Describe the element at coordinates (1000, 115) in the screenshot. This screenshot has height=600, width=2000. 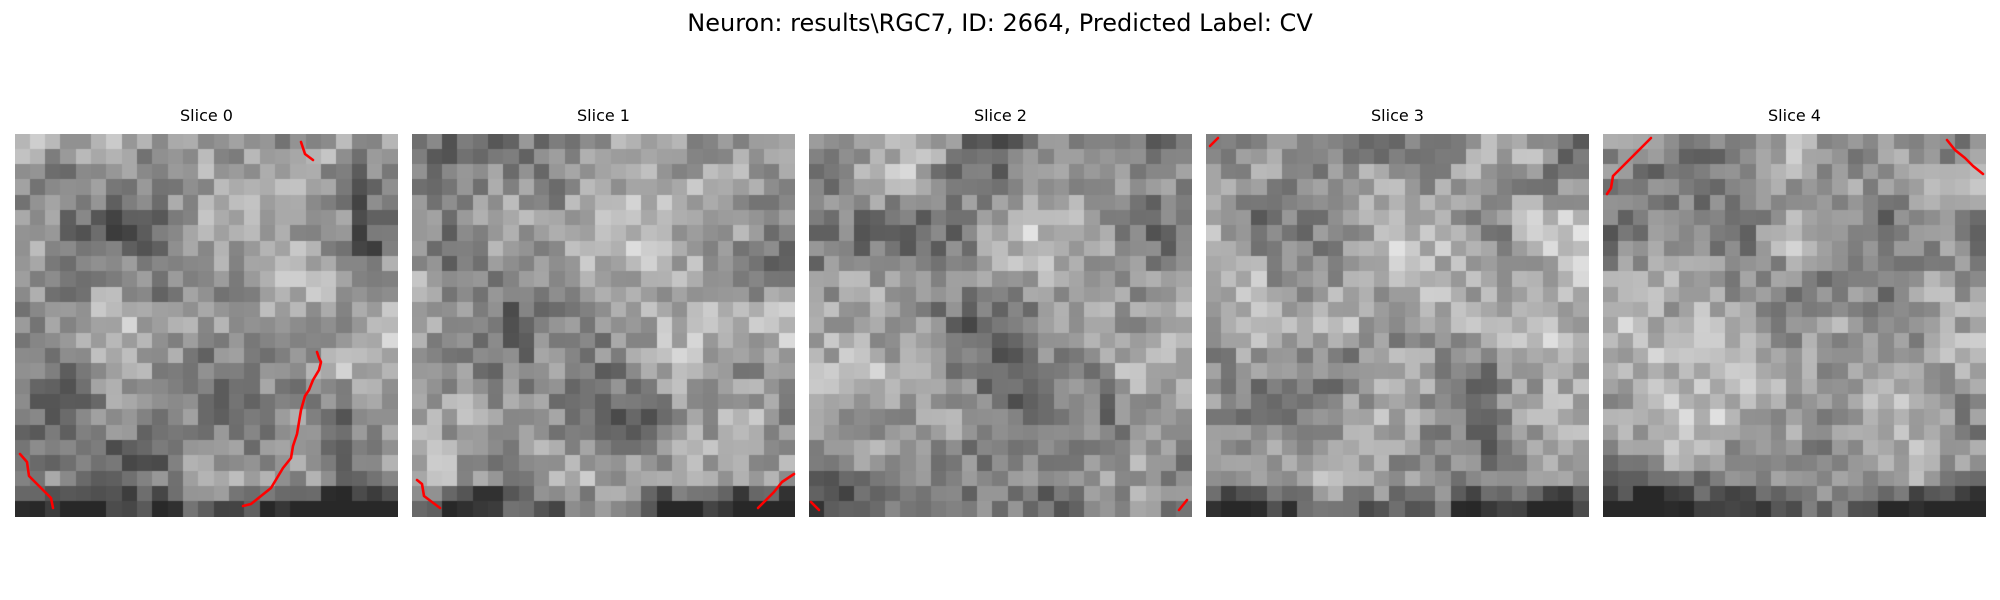
I see `slice-title: Slice 2` at that location.